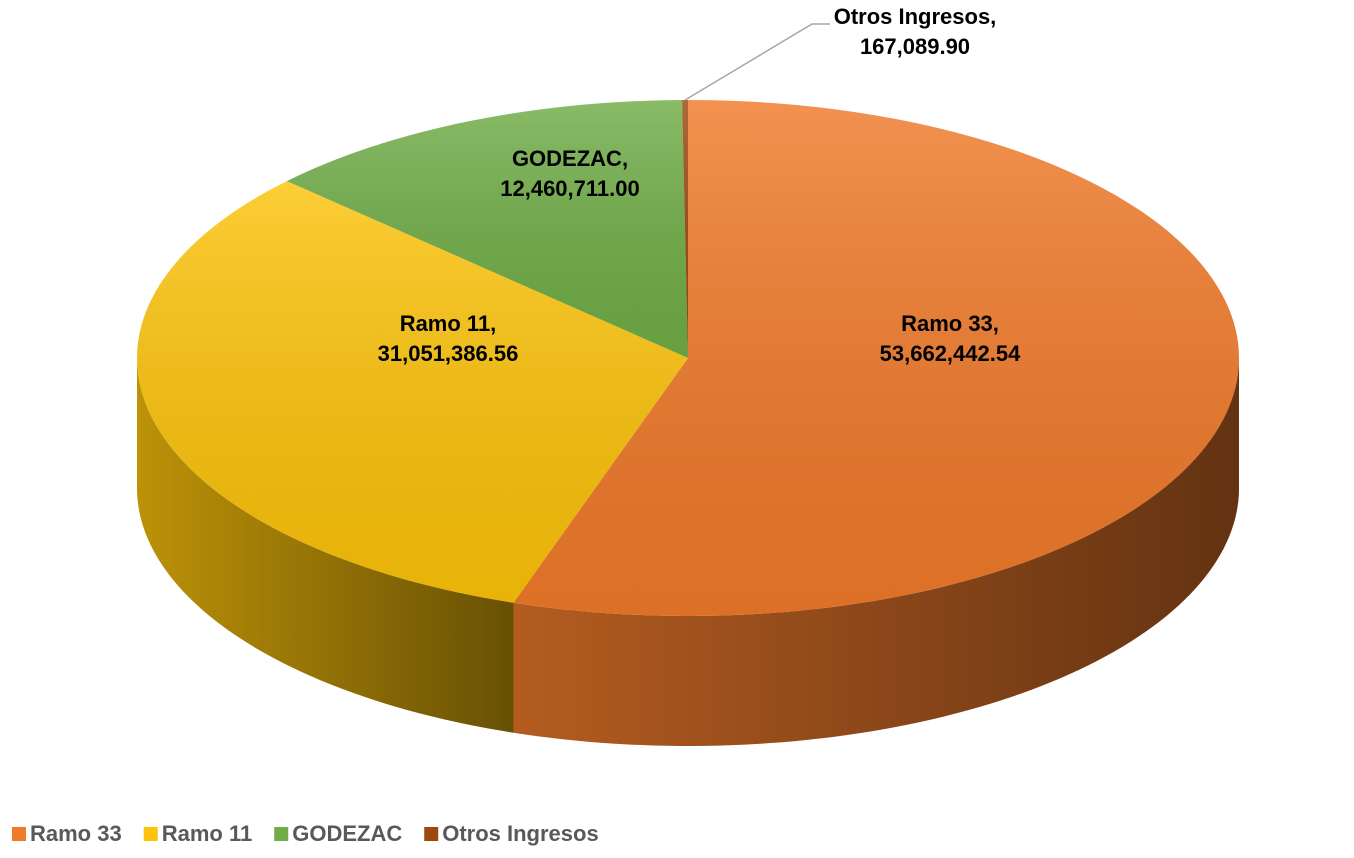  What do you see at coordinates (570, 158) in the screenshot?
I see `data-label-name: GODEZAC,` at bounding box center [570, 158].